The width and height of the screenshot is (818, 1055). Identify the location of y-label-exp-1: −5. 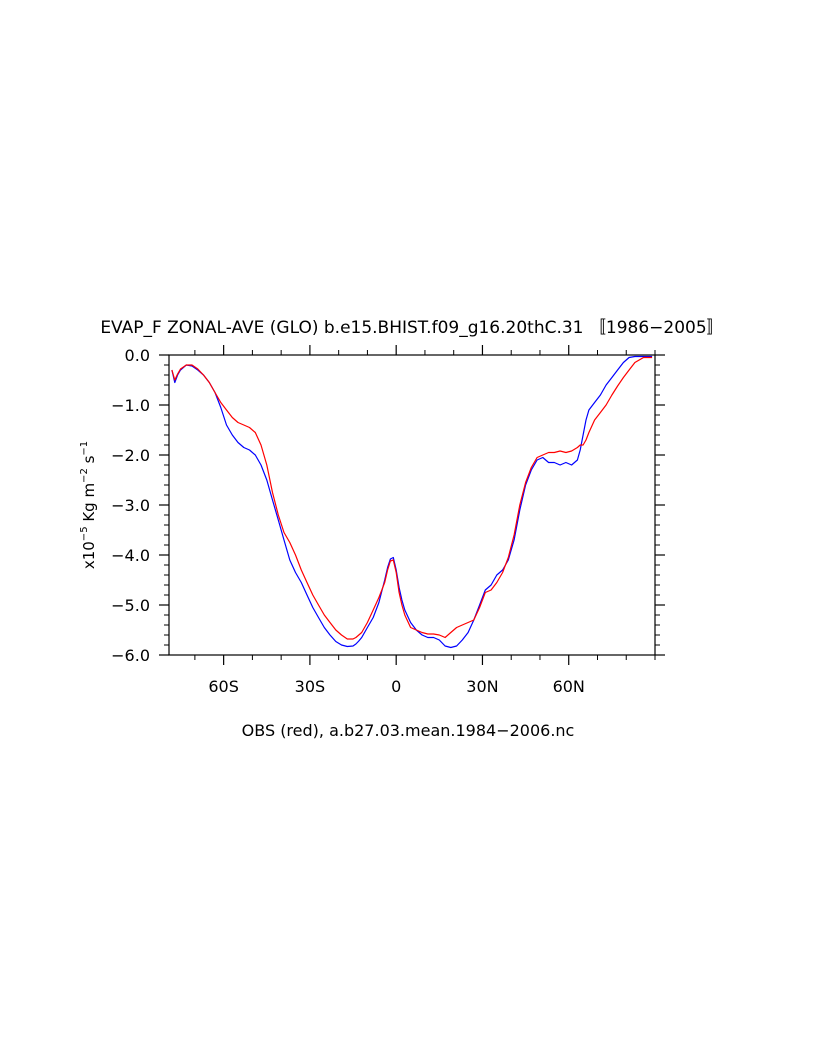
(84, 533).